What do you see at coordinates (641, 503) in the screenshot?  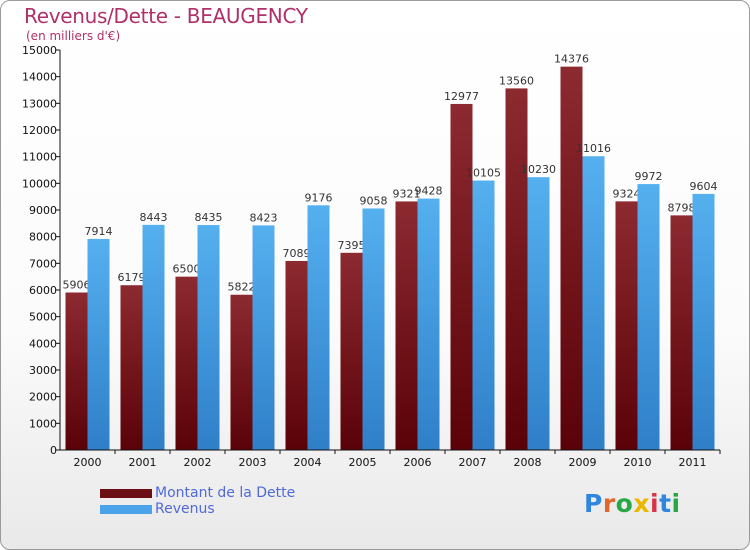 I see `logo-letter: x` at bounding box center [641, 503].